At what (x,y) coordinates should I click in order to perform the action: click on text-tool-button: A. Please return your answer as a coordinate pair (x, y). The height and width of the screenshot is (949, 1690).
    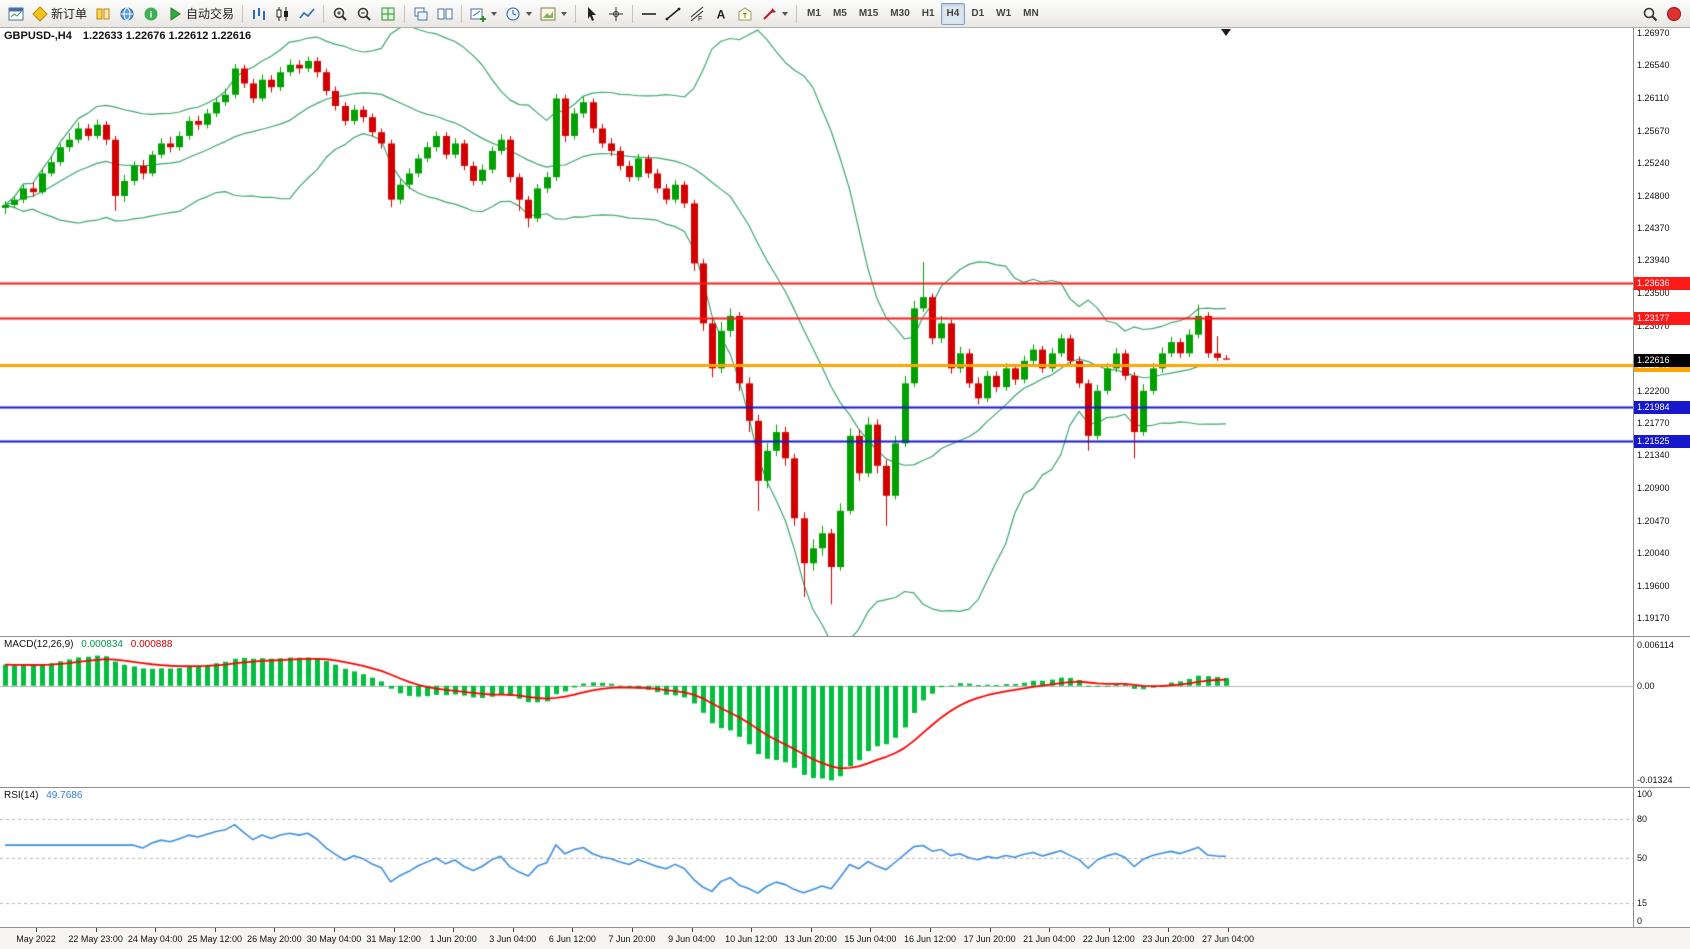
    Looking at the image, I should click on (721, 14).